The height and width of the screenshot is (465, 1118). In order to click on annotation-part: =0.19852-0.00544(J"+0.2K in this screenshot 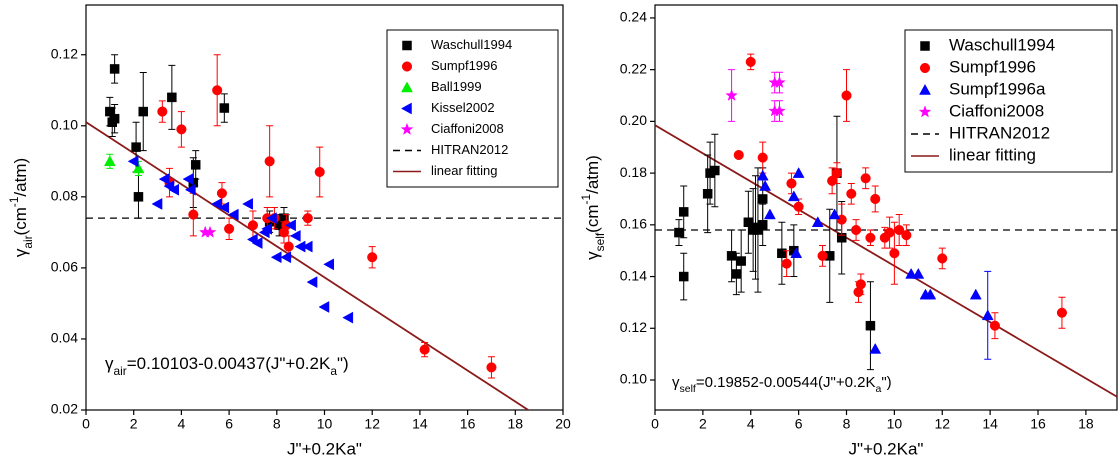, I will do `click(786, 382)`.